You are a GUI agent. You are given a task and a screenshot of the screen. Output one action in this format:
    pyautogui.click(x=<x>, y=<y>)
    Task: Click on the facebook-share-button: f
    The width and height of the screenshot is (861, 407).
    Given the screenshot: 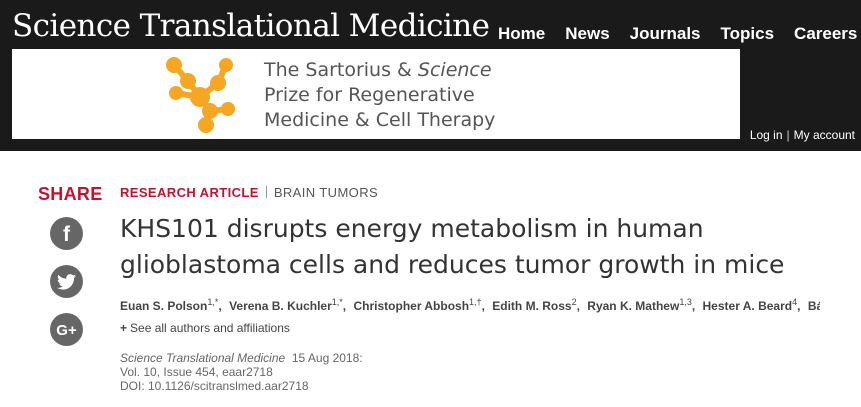 What is the action you would take?
    pyautogui.click(x=66, y=233)
    